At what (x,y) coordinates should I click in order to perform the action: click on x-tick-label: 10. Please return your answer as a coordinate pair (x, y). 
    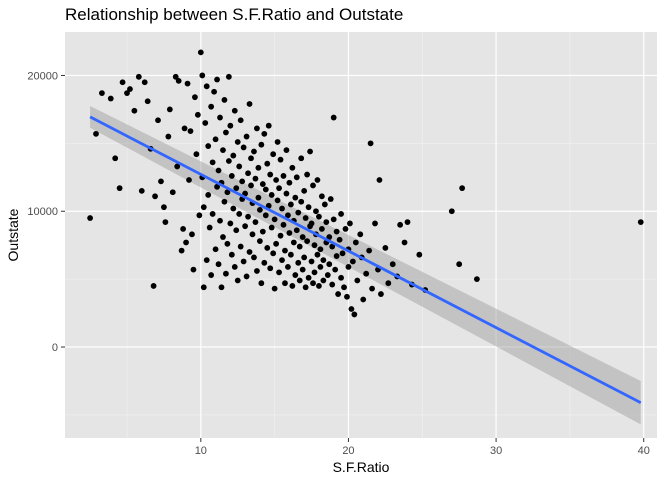
    Looking at the image, I should click on (201, 451).